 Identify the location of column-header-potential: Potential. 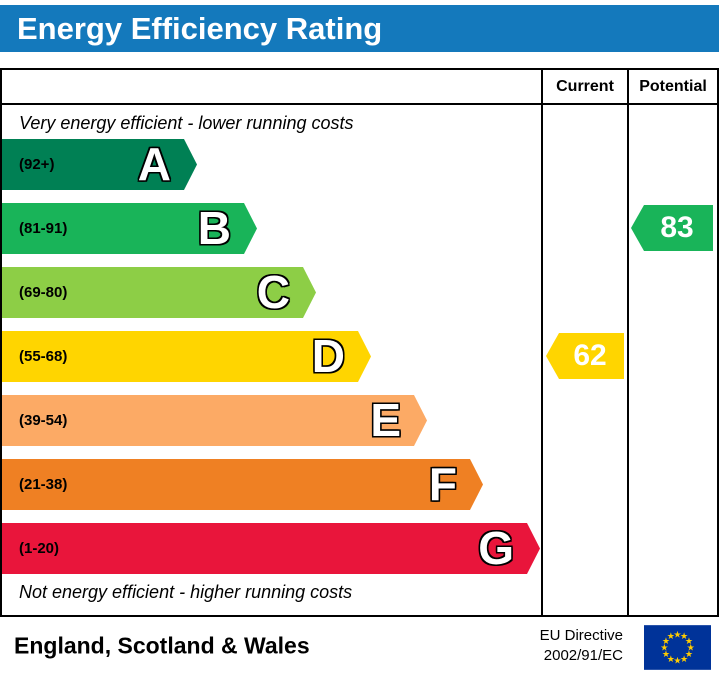
(673, 86).